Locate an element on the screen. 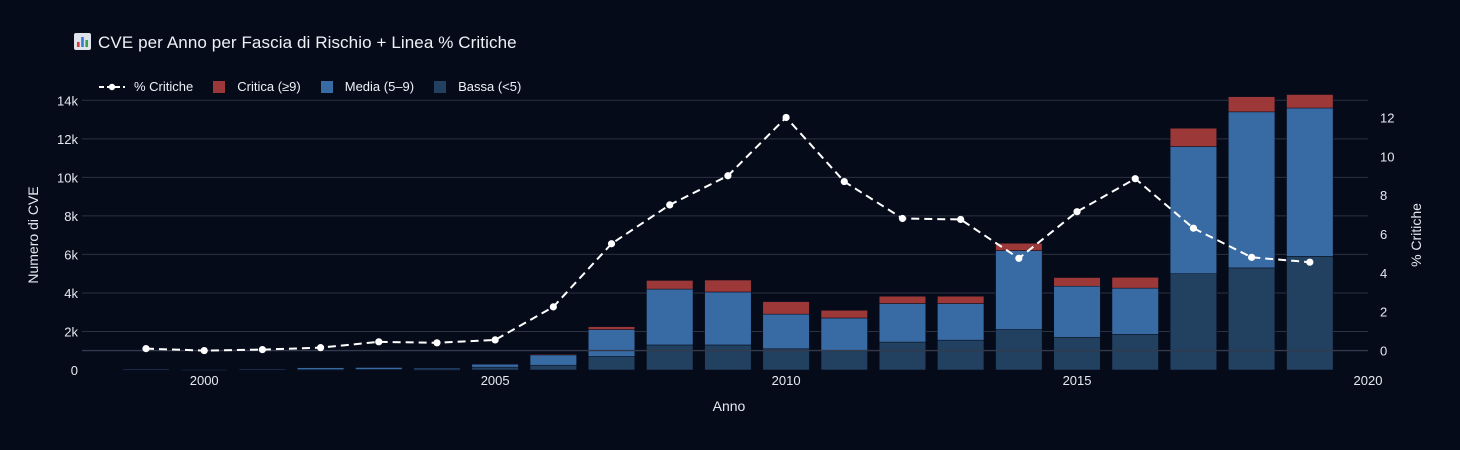 This screenshot has width=1460, height=450. y-tick-label: 0 is located at coordinates (74, 370).